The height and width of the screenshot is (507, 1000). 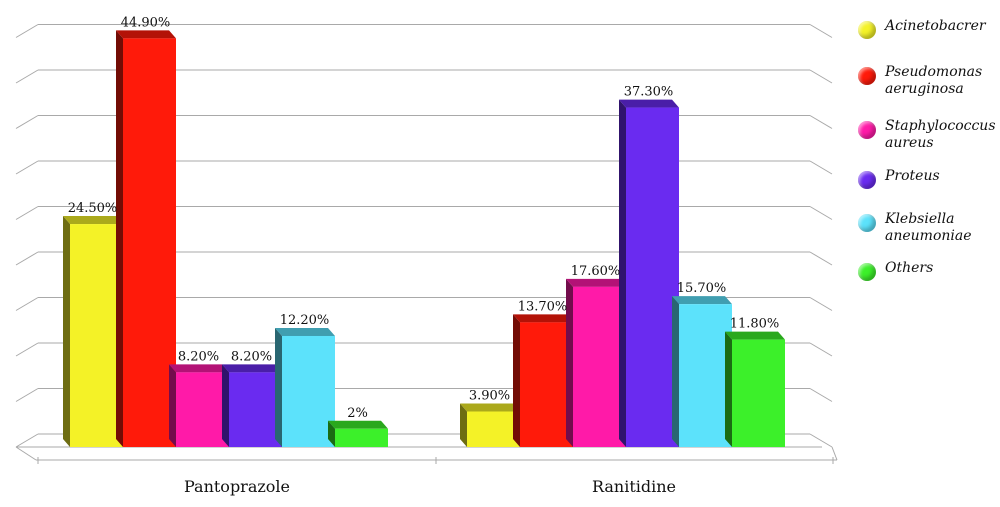 What do you see at coordinates (649, 92) in the screenshot?
I see `data-label: 37.30%` at bounding box center [649, 92].